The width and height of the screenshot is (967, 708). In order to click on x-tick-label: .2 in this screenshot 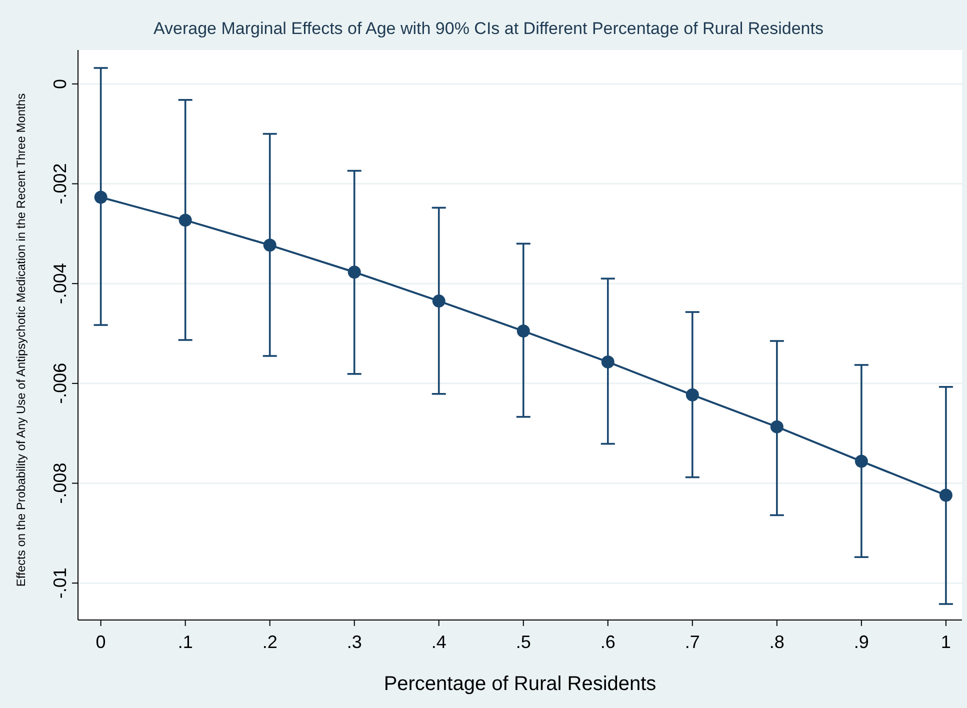, I will do `click(270, 642)`.